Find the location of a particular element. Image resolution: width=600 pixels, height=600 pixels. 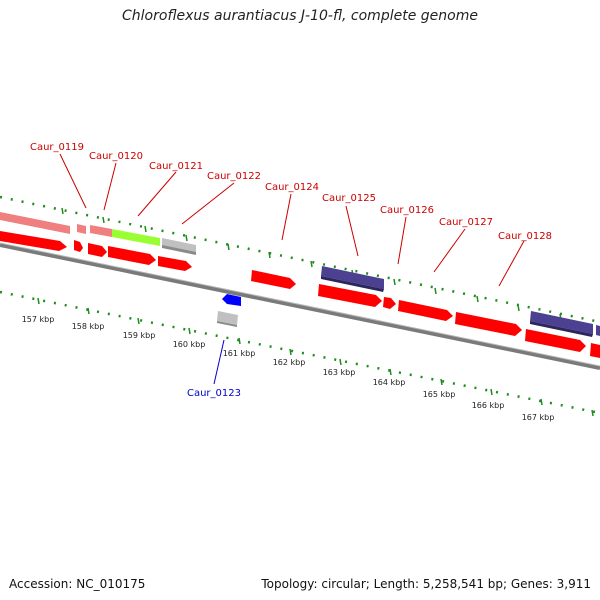

gene-forward-h is located at coordinates (555, 340).